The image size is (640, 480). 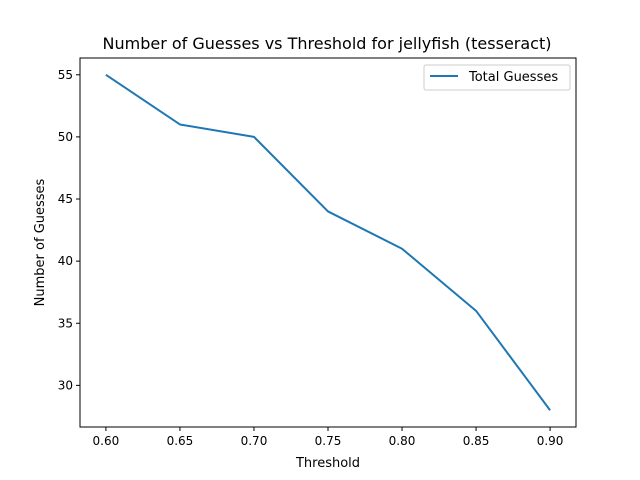 What do you see at coordinates (65, 261) in the screenshot?
I see `y-tick-label: 40` at bounding box center [65, 261].